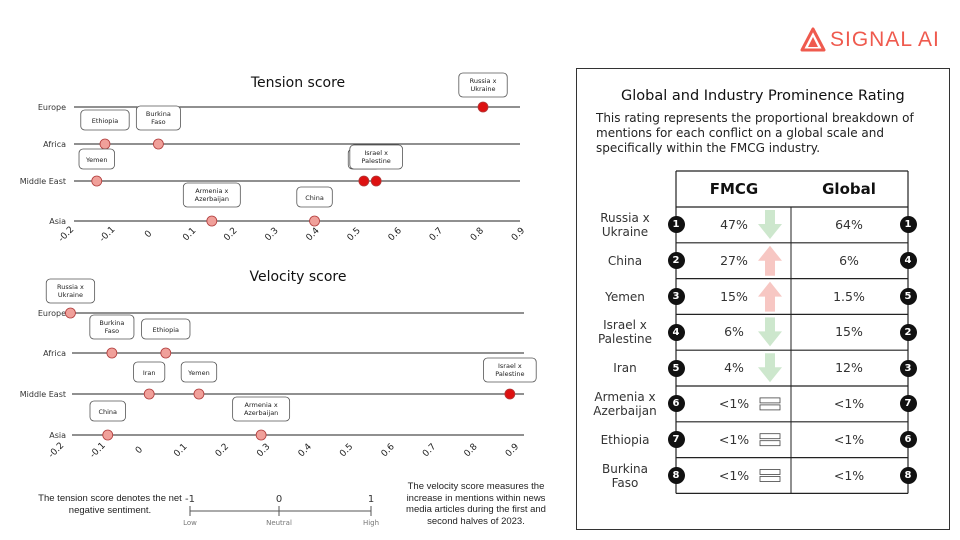 The image size is (960, 540). Describe the element at coordinates (849, 439) in the screenshot. I see `global-value-ethiopia: <1%` at that location.